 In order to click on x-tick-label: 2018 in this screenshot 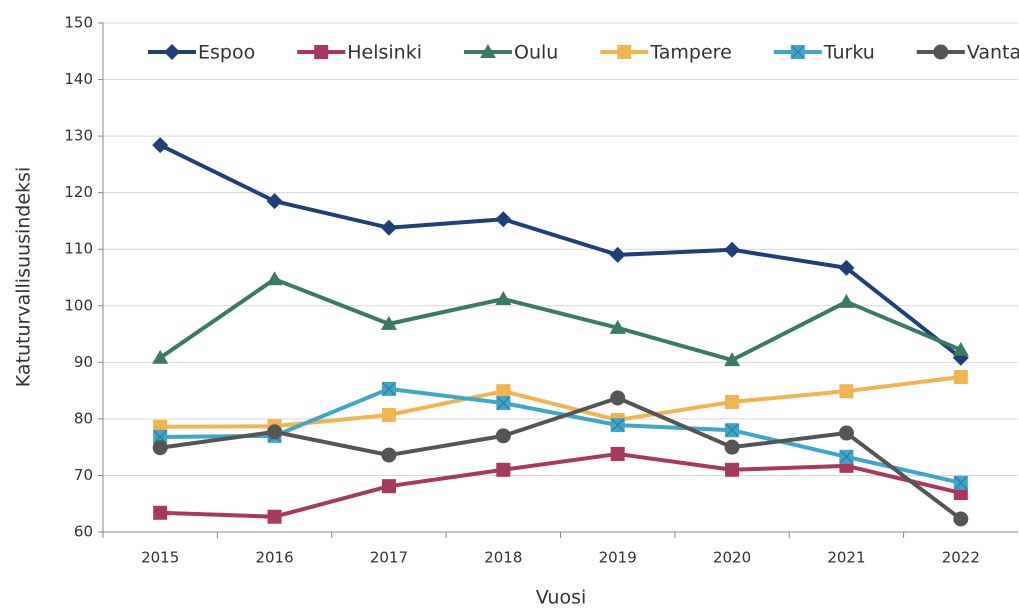, I will do `click(503, 558)`.